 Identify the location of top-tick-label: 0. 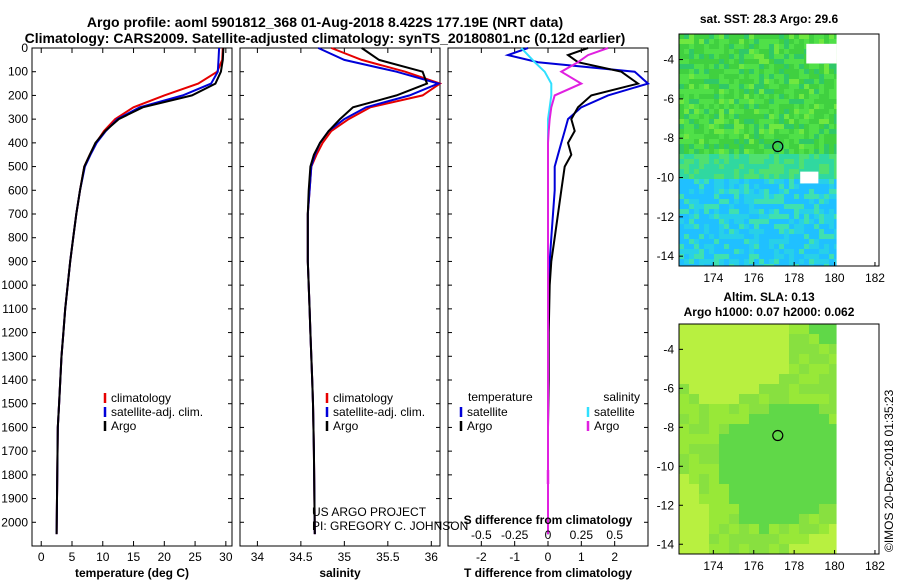
(548, 535).